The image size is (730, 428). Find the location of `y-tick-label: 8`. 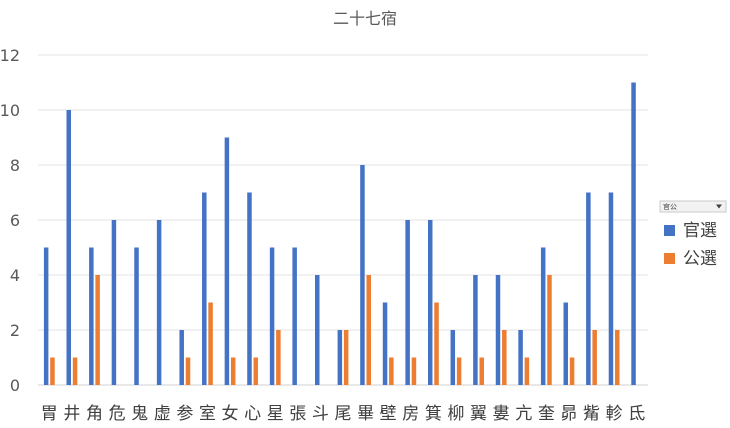

y-tick-label: 8 is located at coordinates (15, 165).